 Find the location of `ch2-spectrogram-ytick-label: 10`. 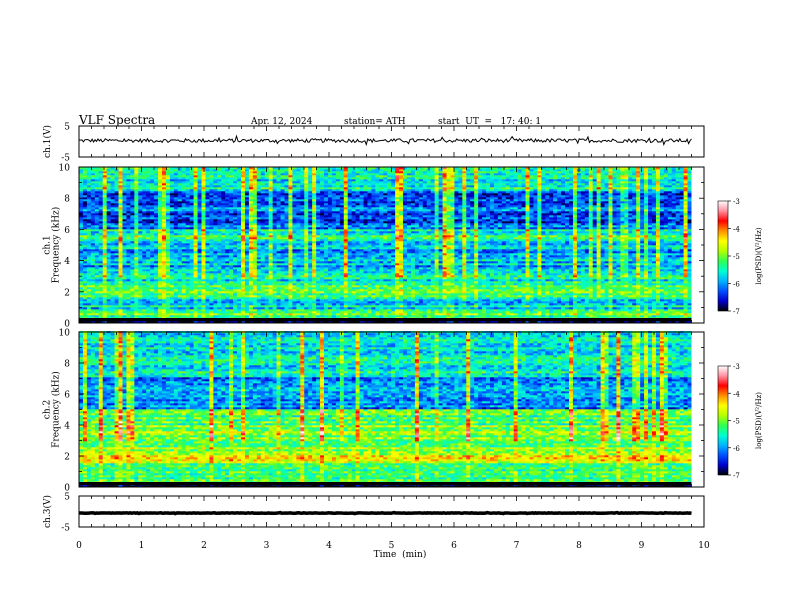

ch2-spectrogram-ytick-label: 10 is located at coordinates (65, 334).